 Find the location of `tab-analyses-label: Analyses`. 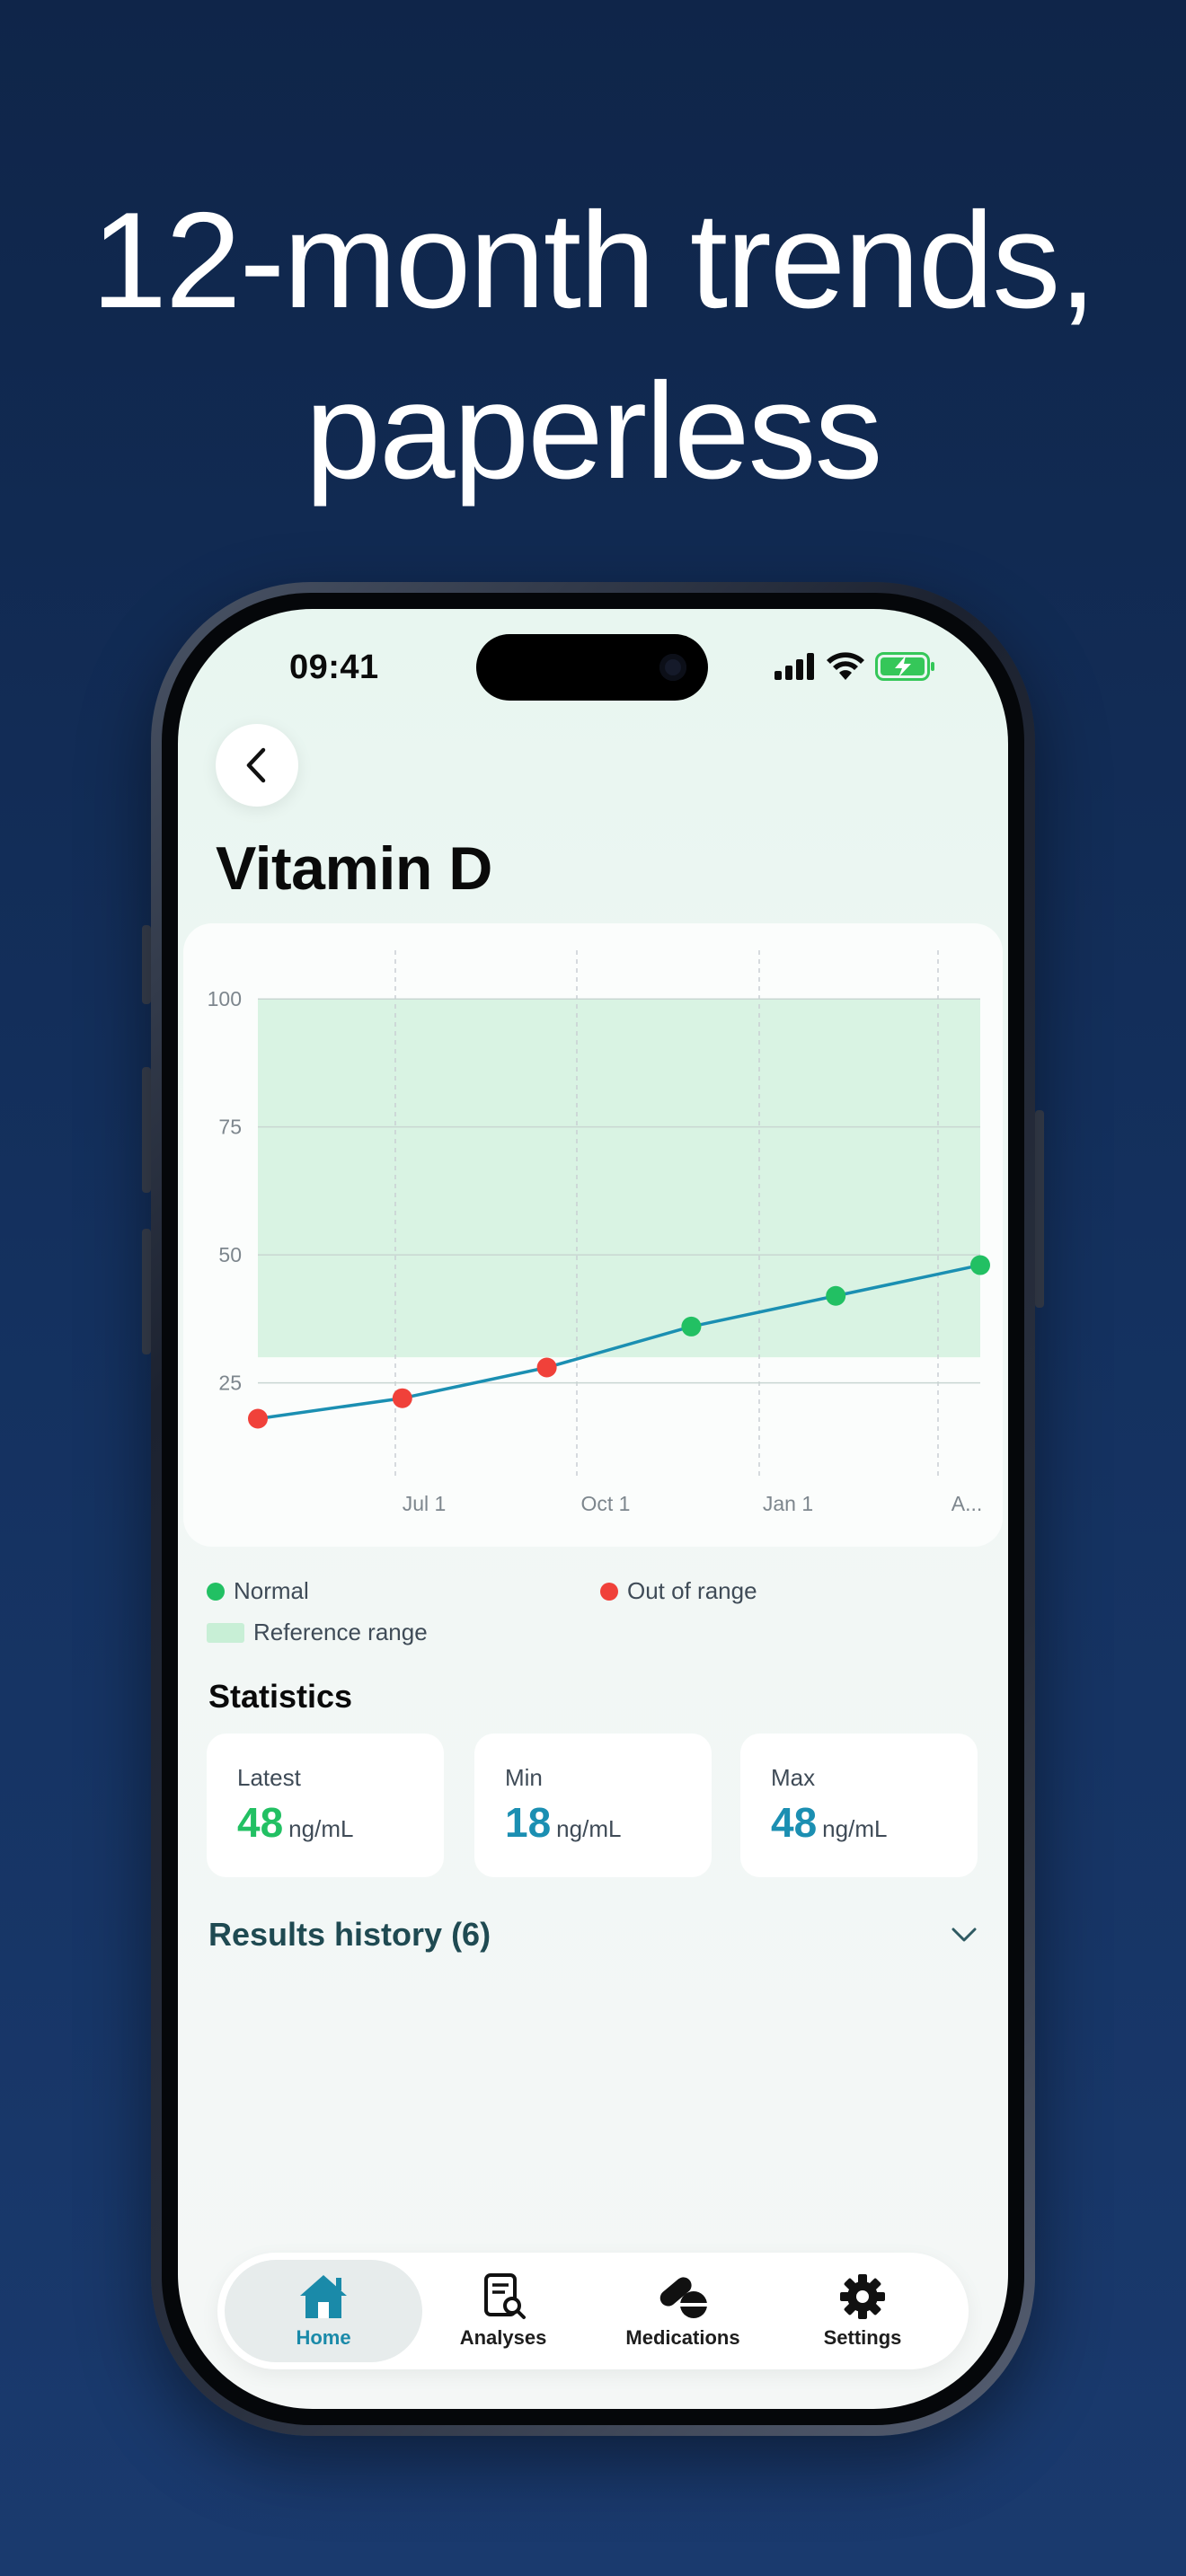

tab-analyses-label: Analyses is located at coordinates (503, 2337).